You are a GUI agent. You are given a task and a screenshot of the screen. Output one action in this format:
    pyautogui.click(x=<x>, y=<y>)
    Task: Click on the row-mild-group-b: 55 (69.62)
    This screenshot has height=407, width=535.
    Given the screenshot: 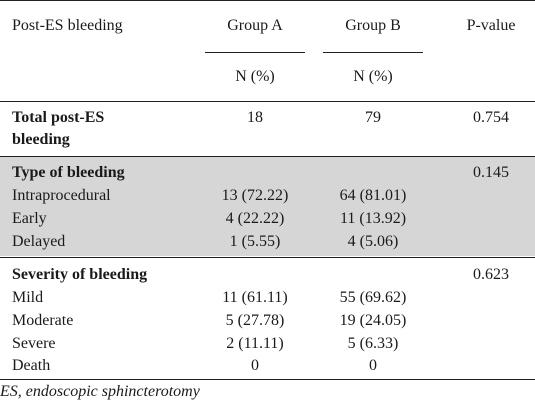 What is the action you would take?
    pyautogui.click(x=373, y=297)
    